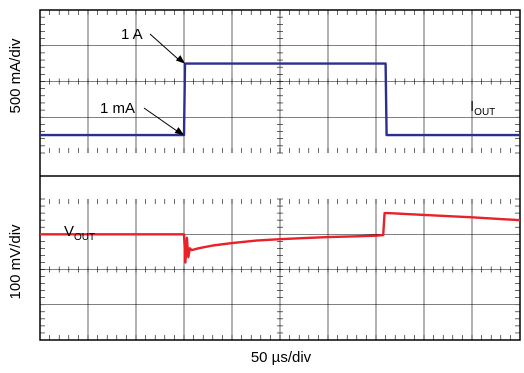  Describe the element at coordinates (84, 237) in the screenshot. I see `vout-label-sub: OUT` at that location.